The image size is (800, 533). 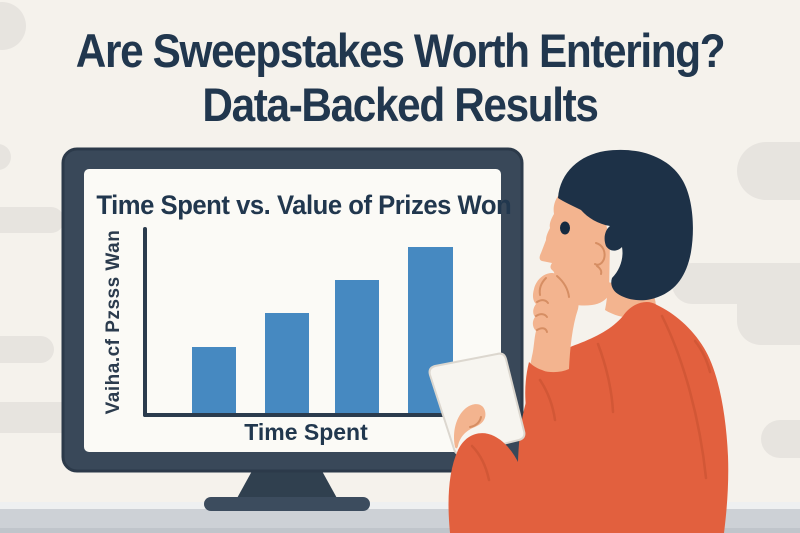 What do you see at coordinates (306, 432) in the screenshot?
I see `chart-x-axis-label: Time Spent` at bounding box center [306, 432].